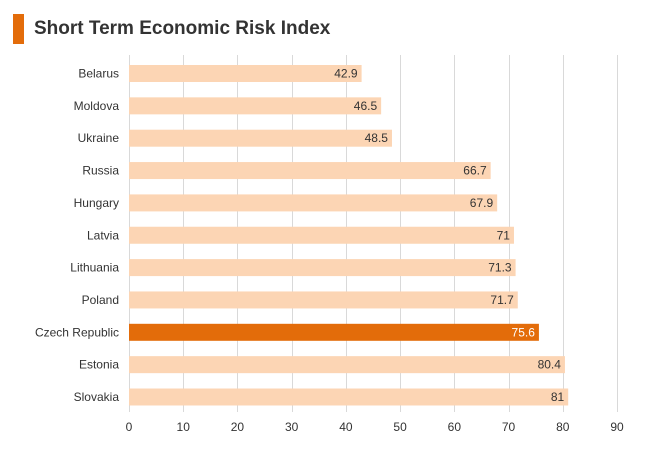  Describe the element at coordinates (98, 74) in the screenshot. I see `category-label: Belarus` at that location.